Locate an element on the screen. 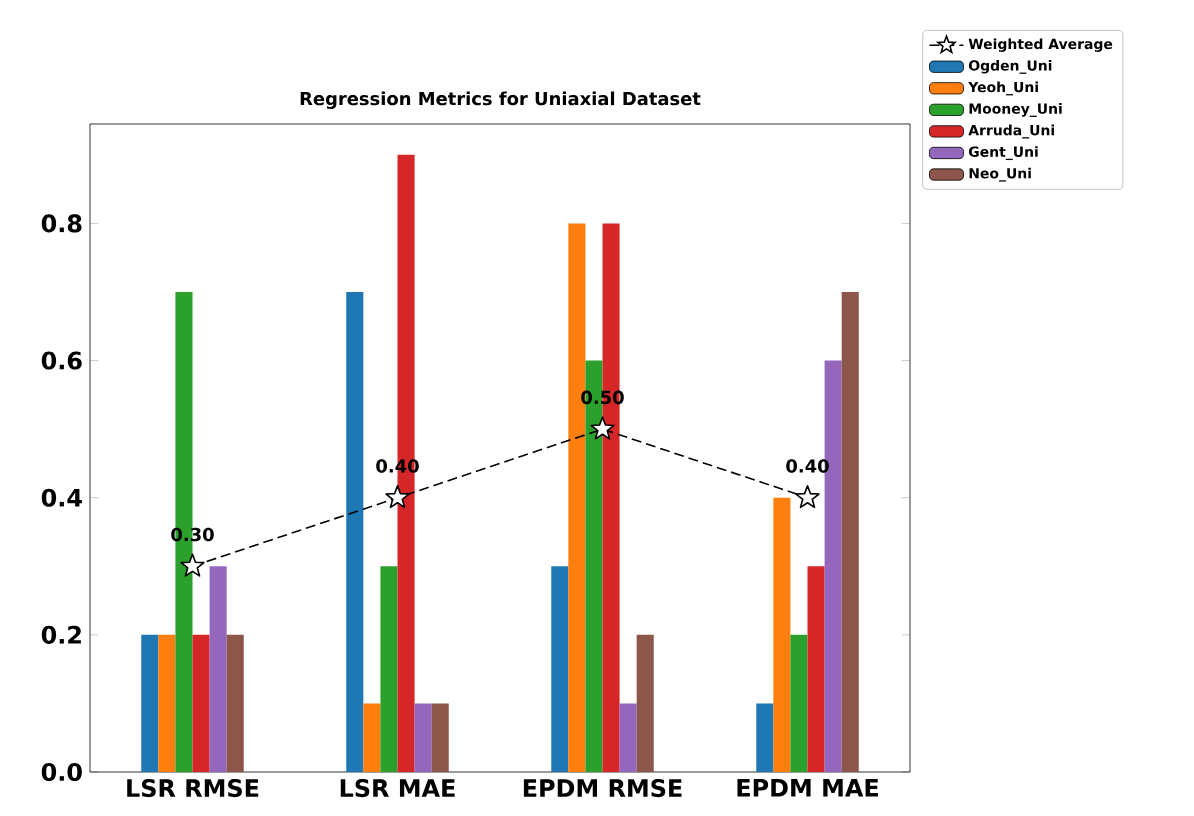 Image resolution: width=1194 pixels, height=816 pixels. y-tick-label: 0.4 is located at coordinates (61, 497).